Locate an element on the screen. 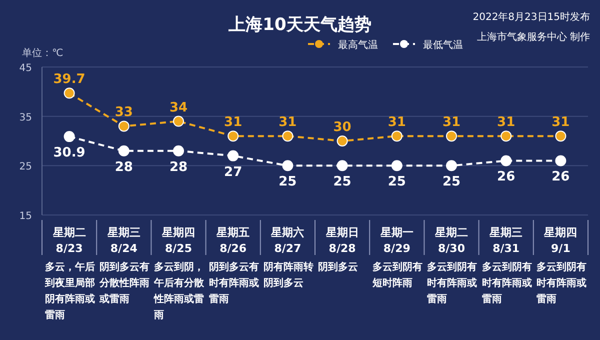 This screenshot has height=340, width=600. text: 阴到多云有分散性阵雨或雷雨 is located at coordinates (124, 283).